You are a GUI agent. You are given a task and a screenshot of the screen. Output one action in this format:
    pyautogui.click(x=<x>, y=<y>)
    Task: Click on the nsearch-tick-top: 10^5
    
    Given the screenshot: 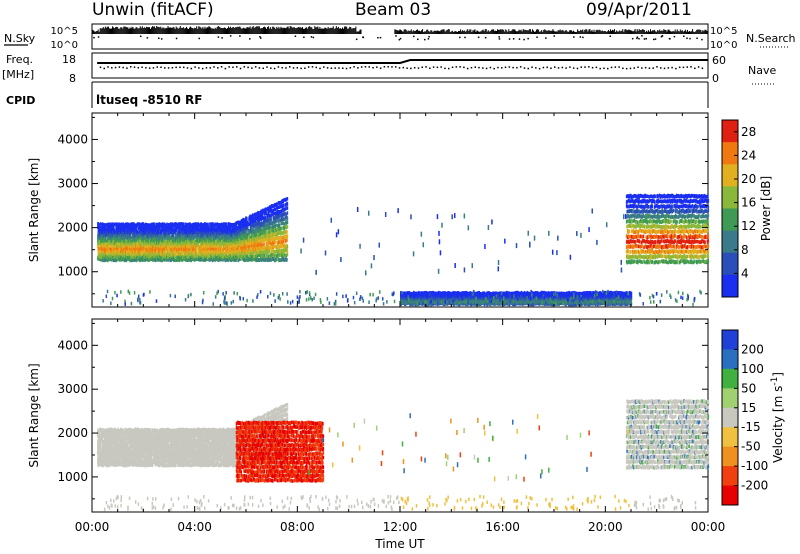 What is the action you would take?
    pyautogui.click(x=723, y=31)
    